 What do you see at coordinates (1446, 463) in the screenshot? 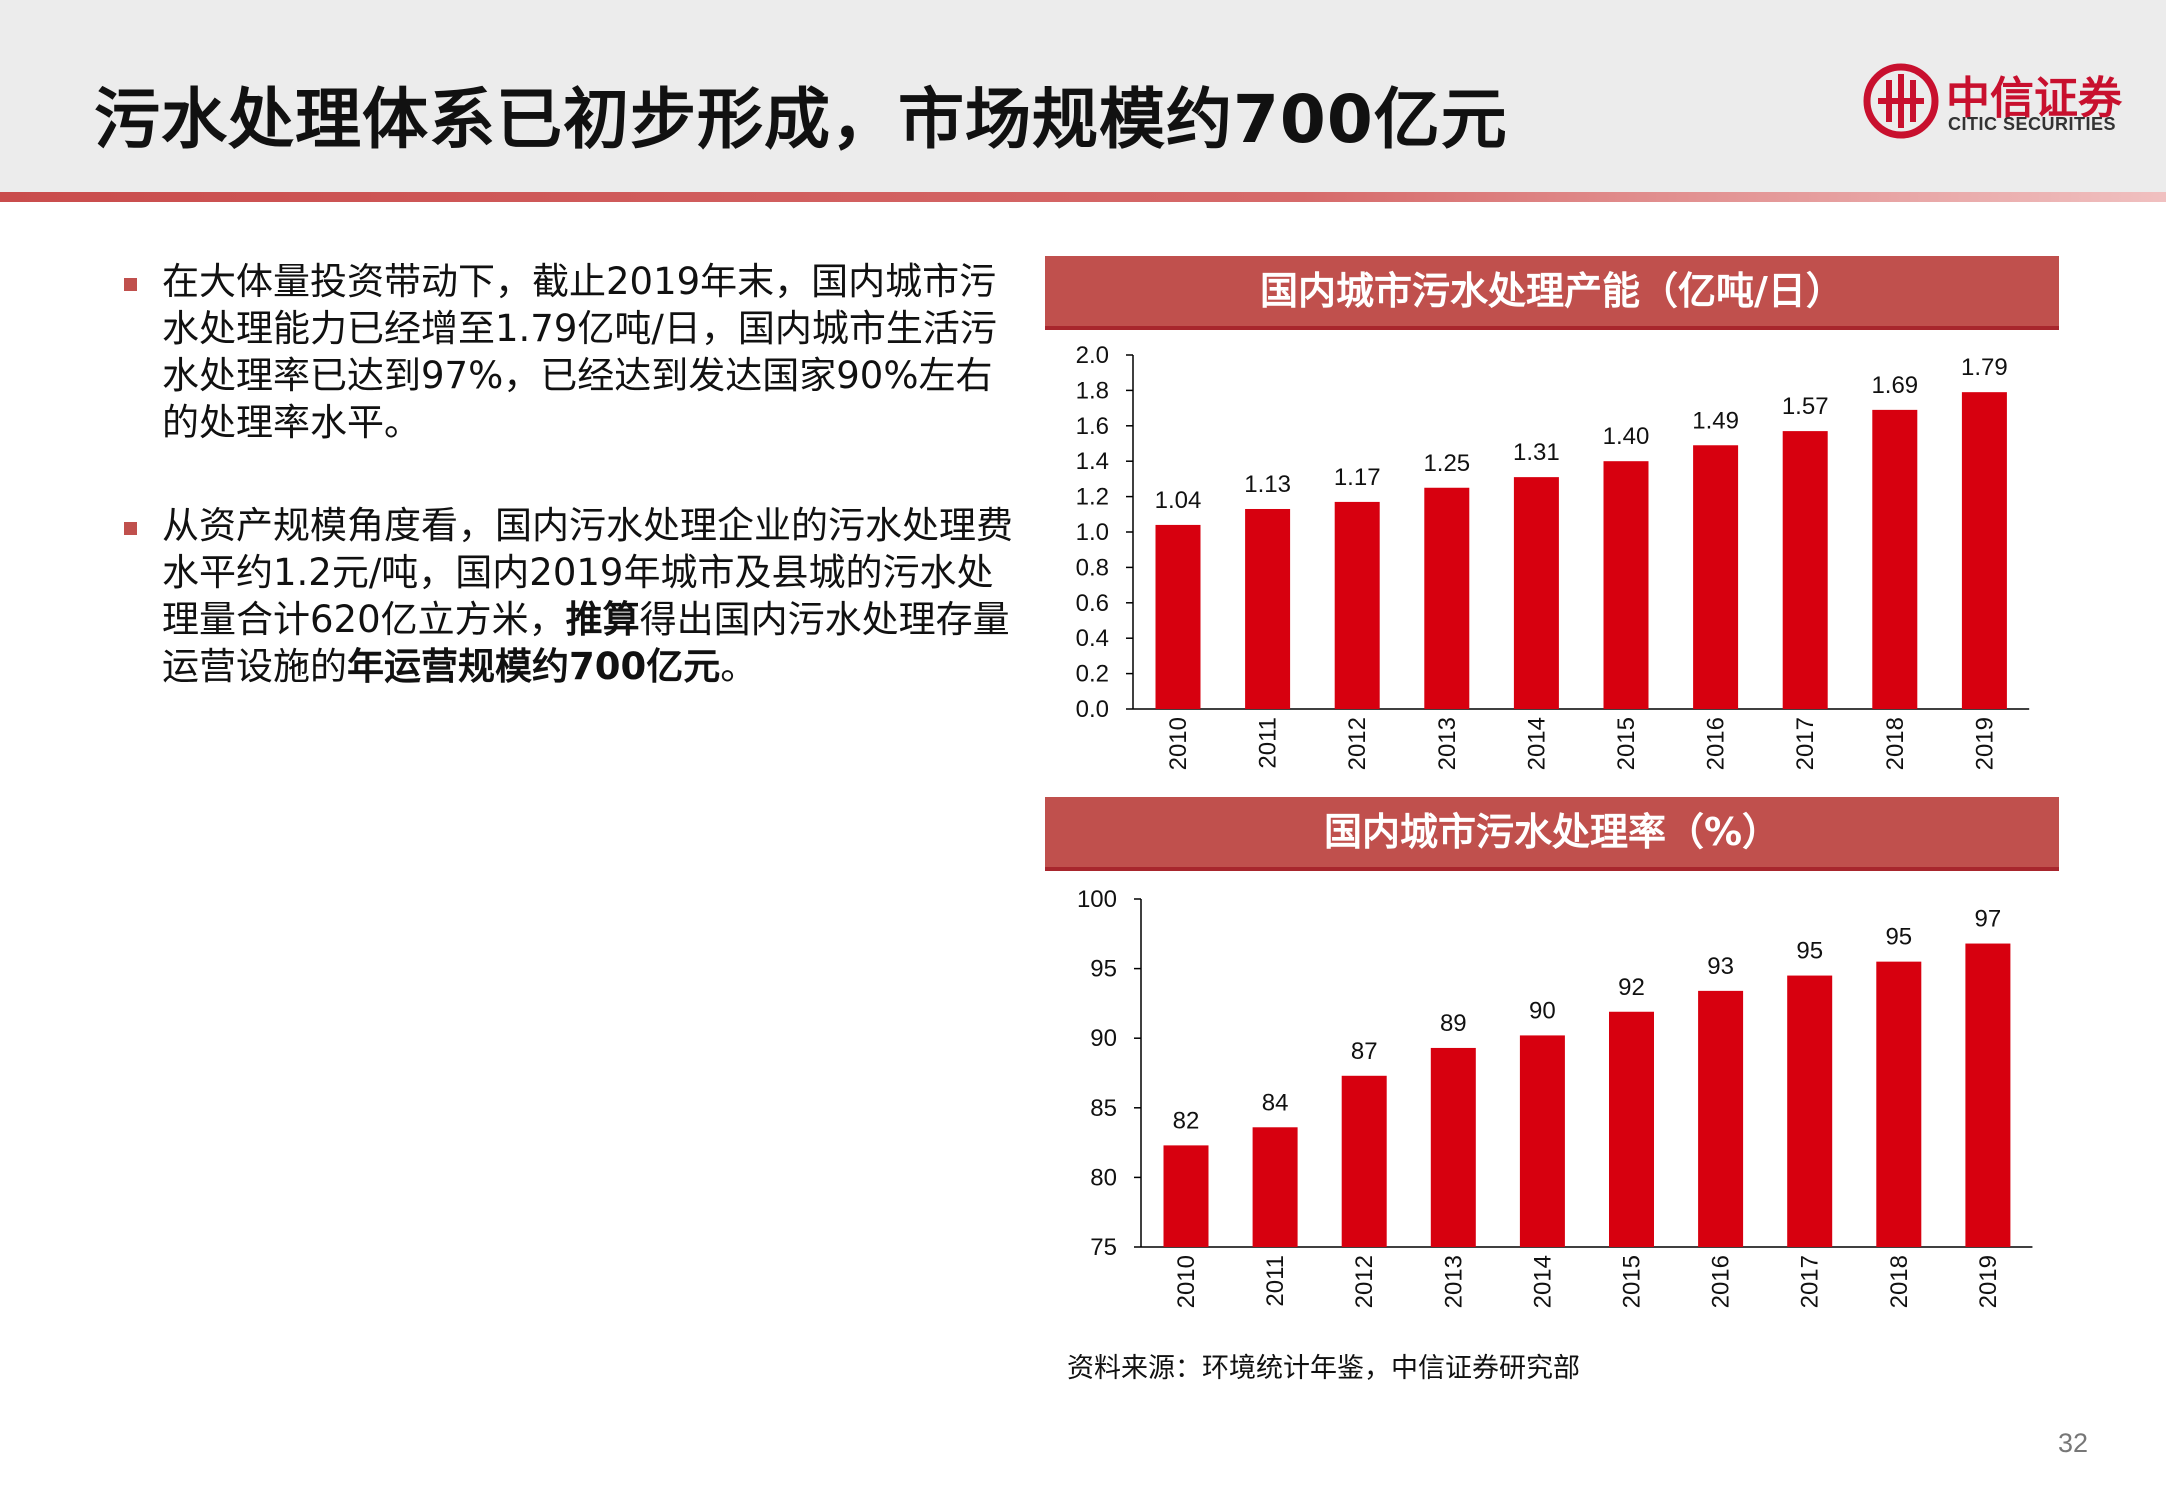
I see `data-label: 1.25` at bounding box center [1446, 463].